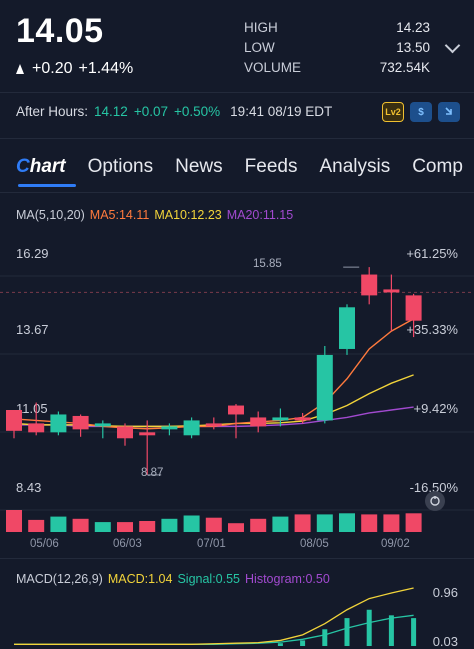 This screenshot has height=649, width=474. Describe the element at coordinates (47, 185) in the screenshot. I see `active-tab-indicator` at that location.